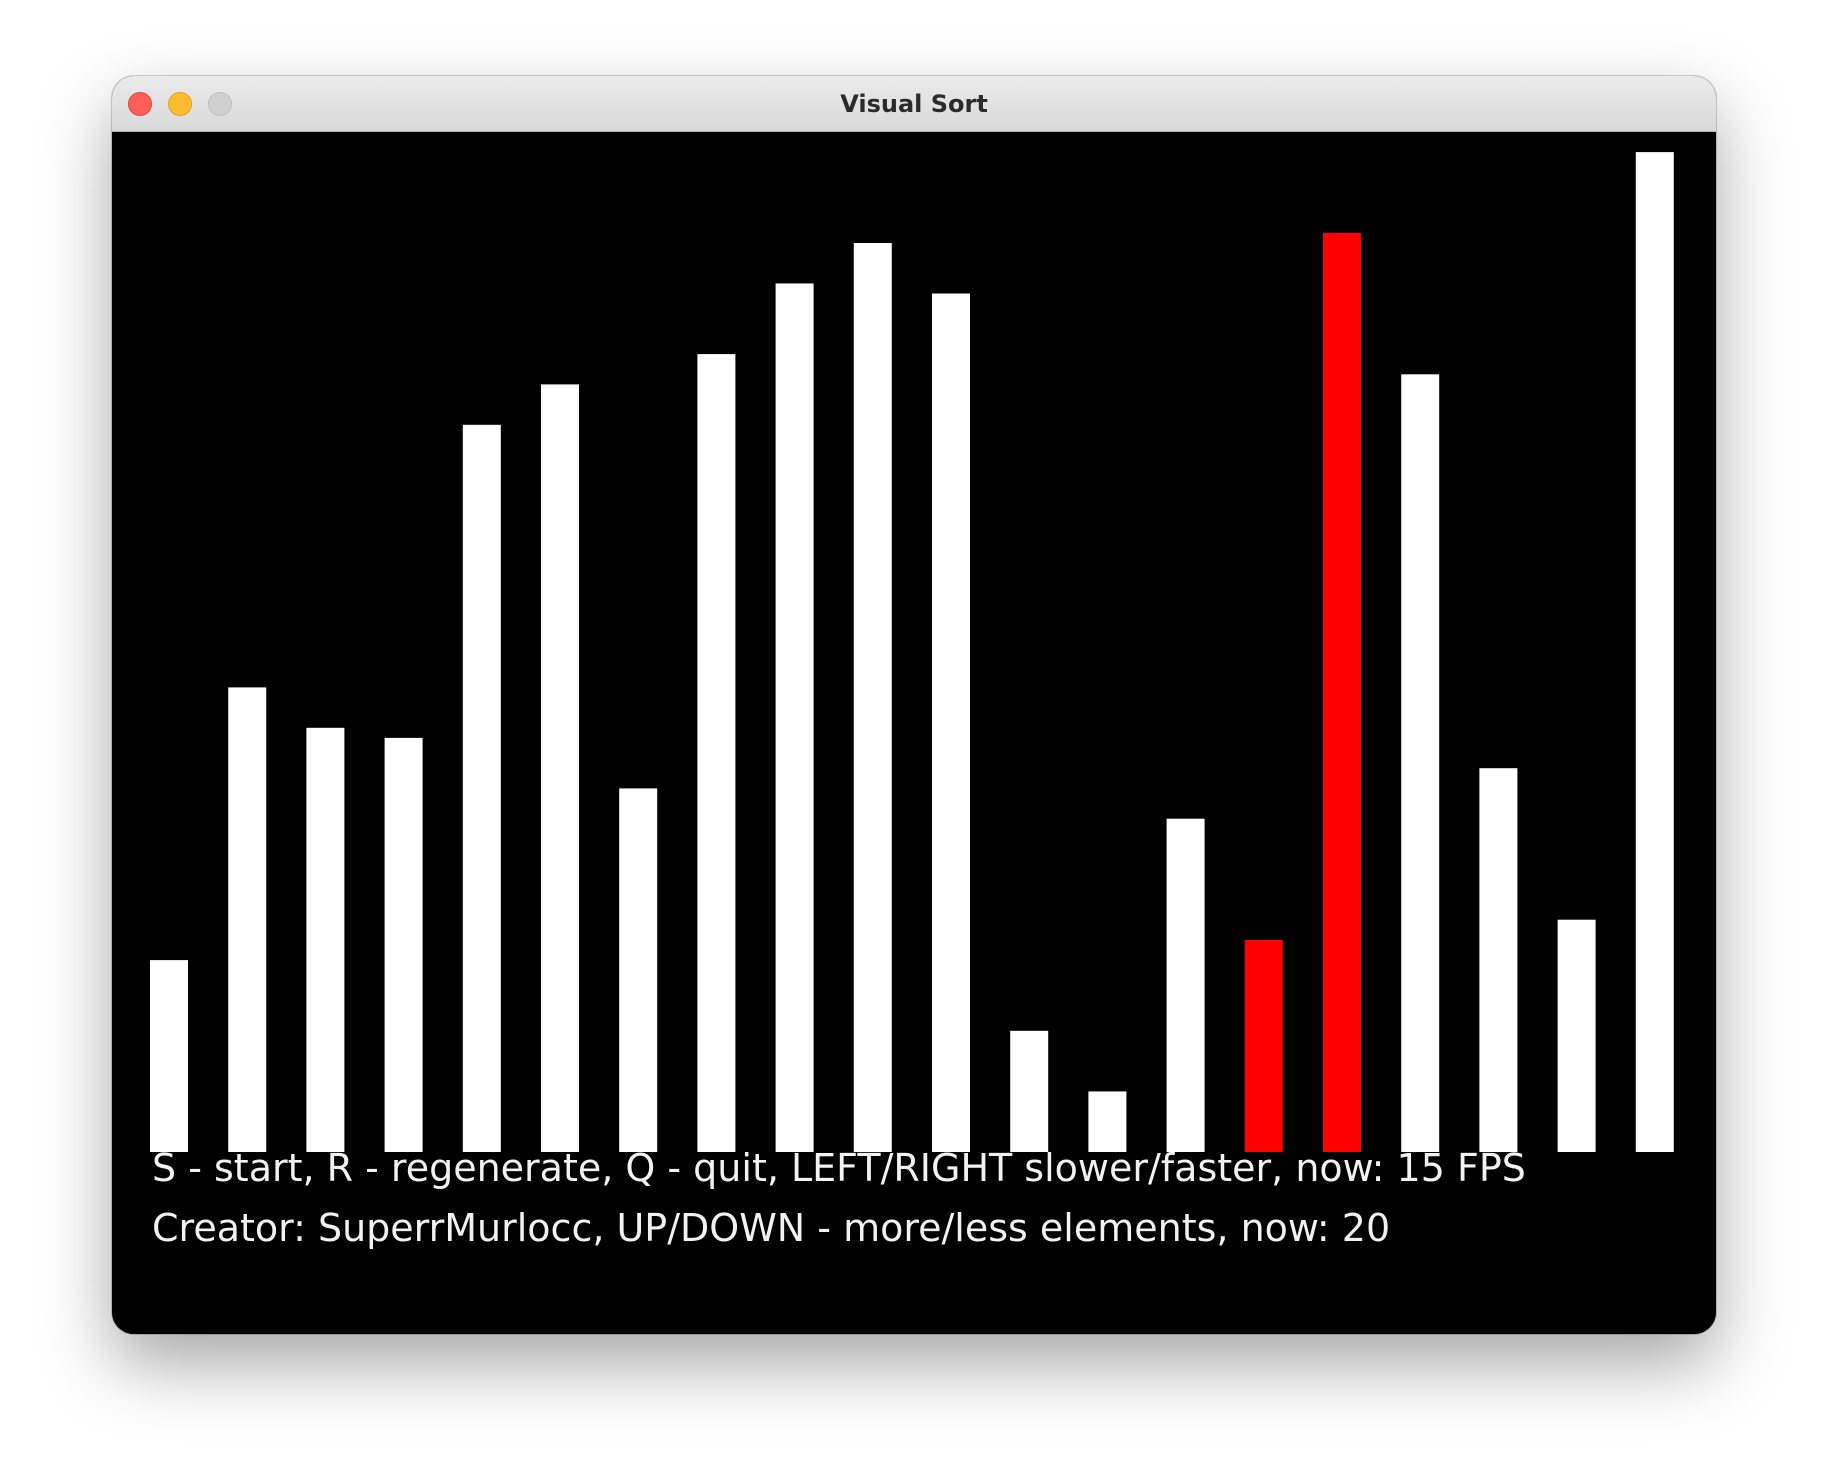  What do you see at coordinates (220, 104) in the screenshot?
I see `zoom-button` at bounding box center [220, 104].